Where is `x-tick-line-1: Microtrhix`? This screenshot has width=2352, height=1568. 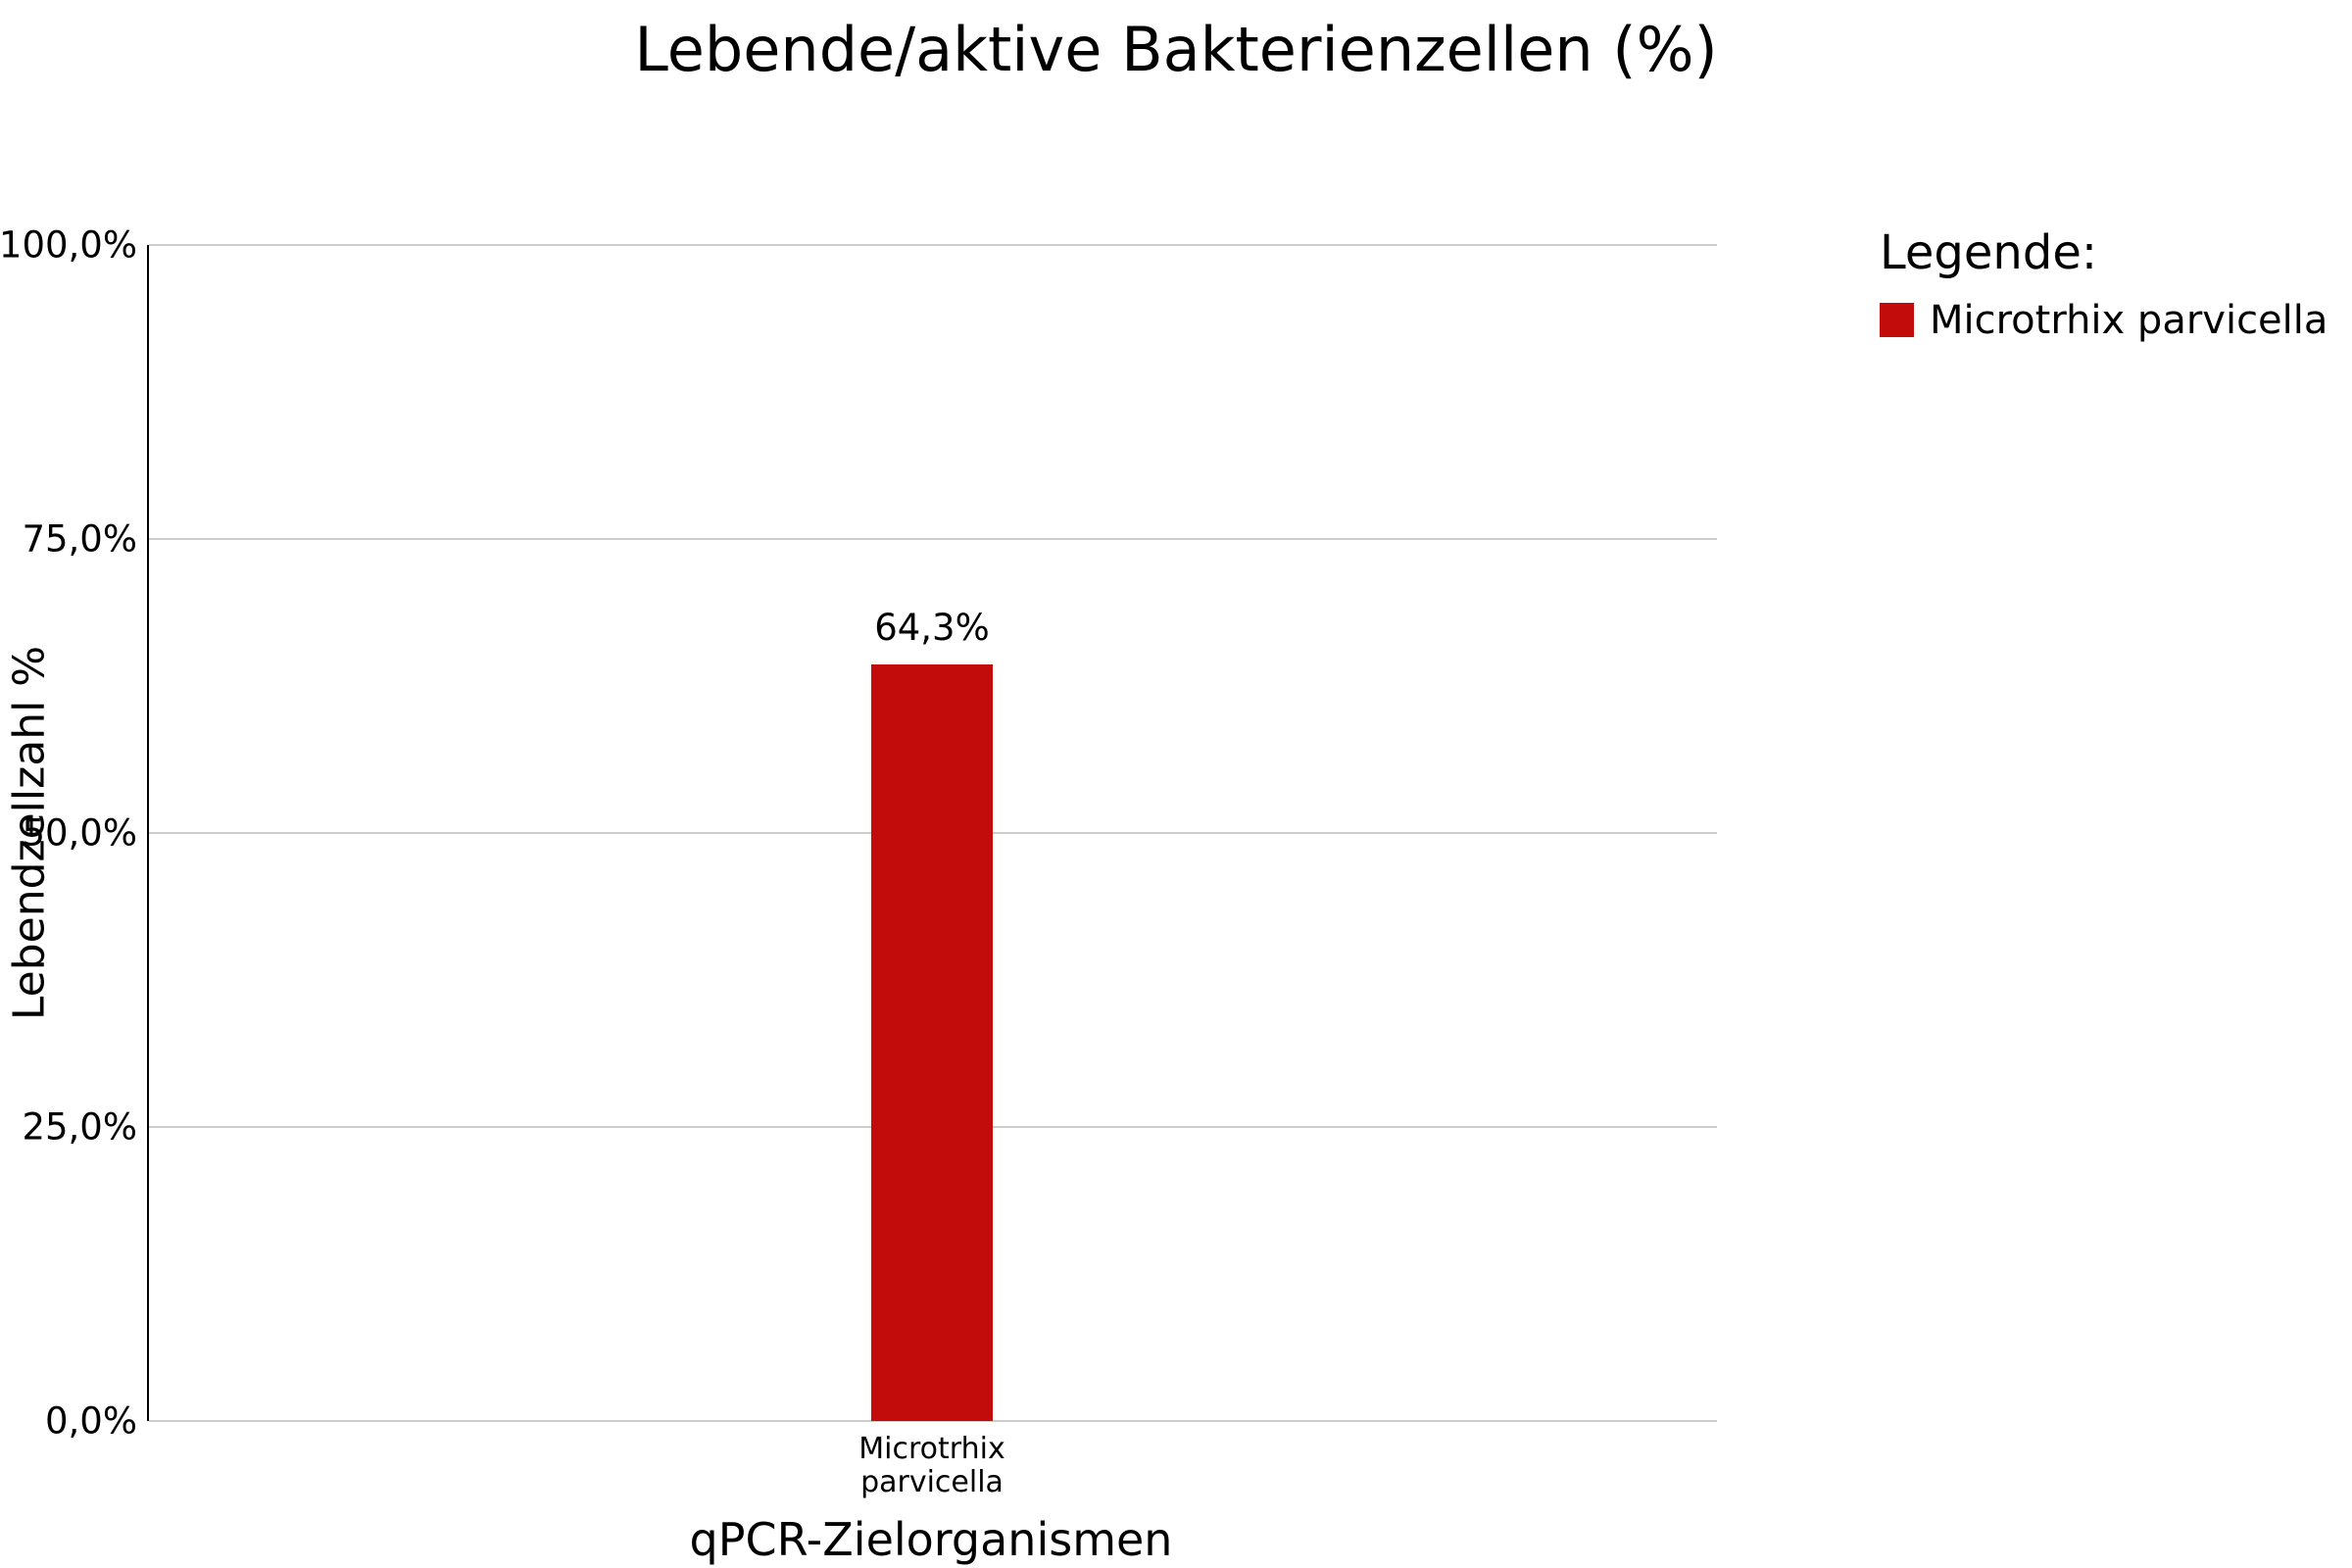 x-tick-line-1: Microtrhix is located at coordinates (931, 1449).